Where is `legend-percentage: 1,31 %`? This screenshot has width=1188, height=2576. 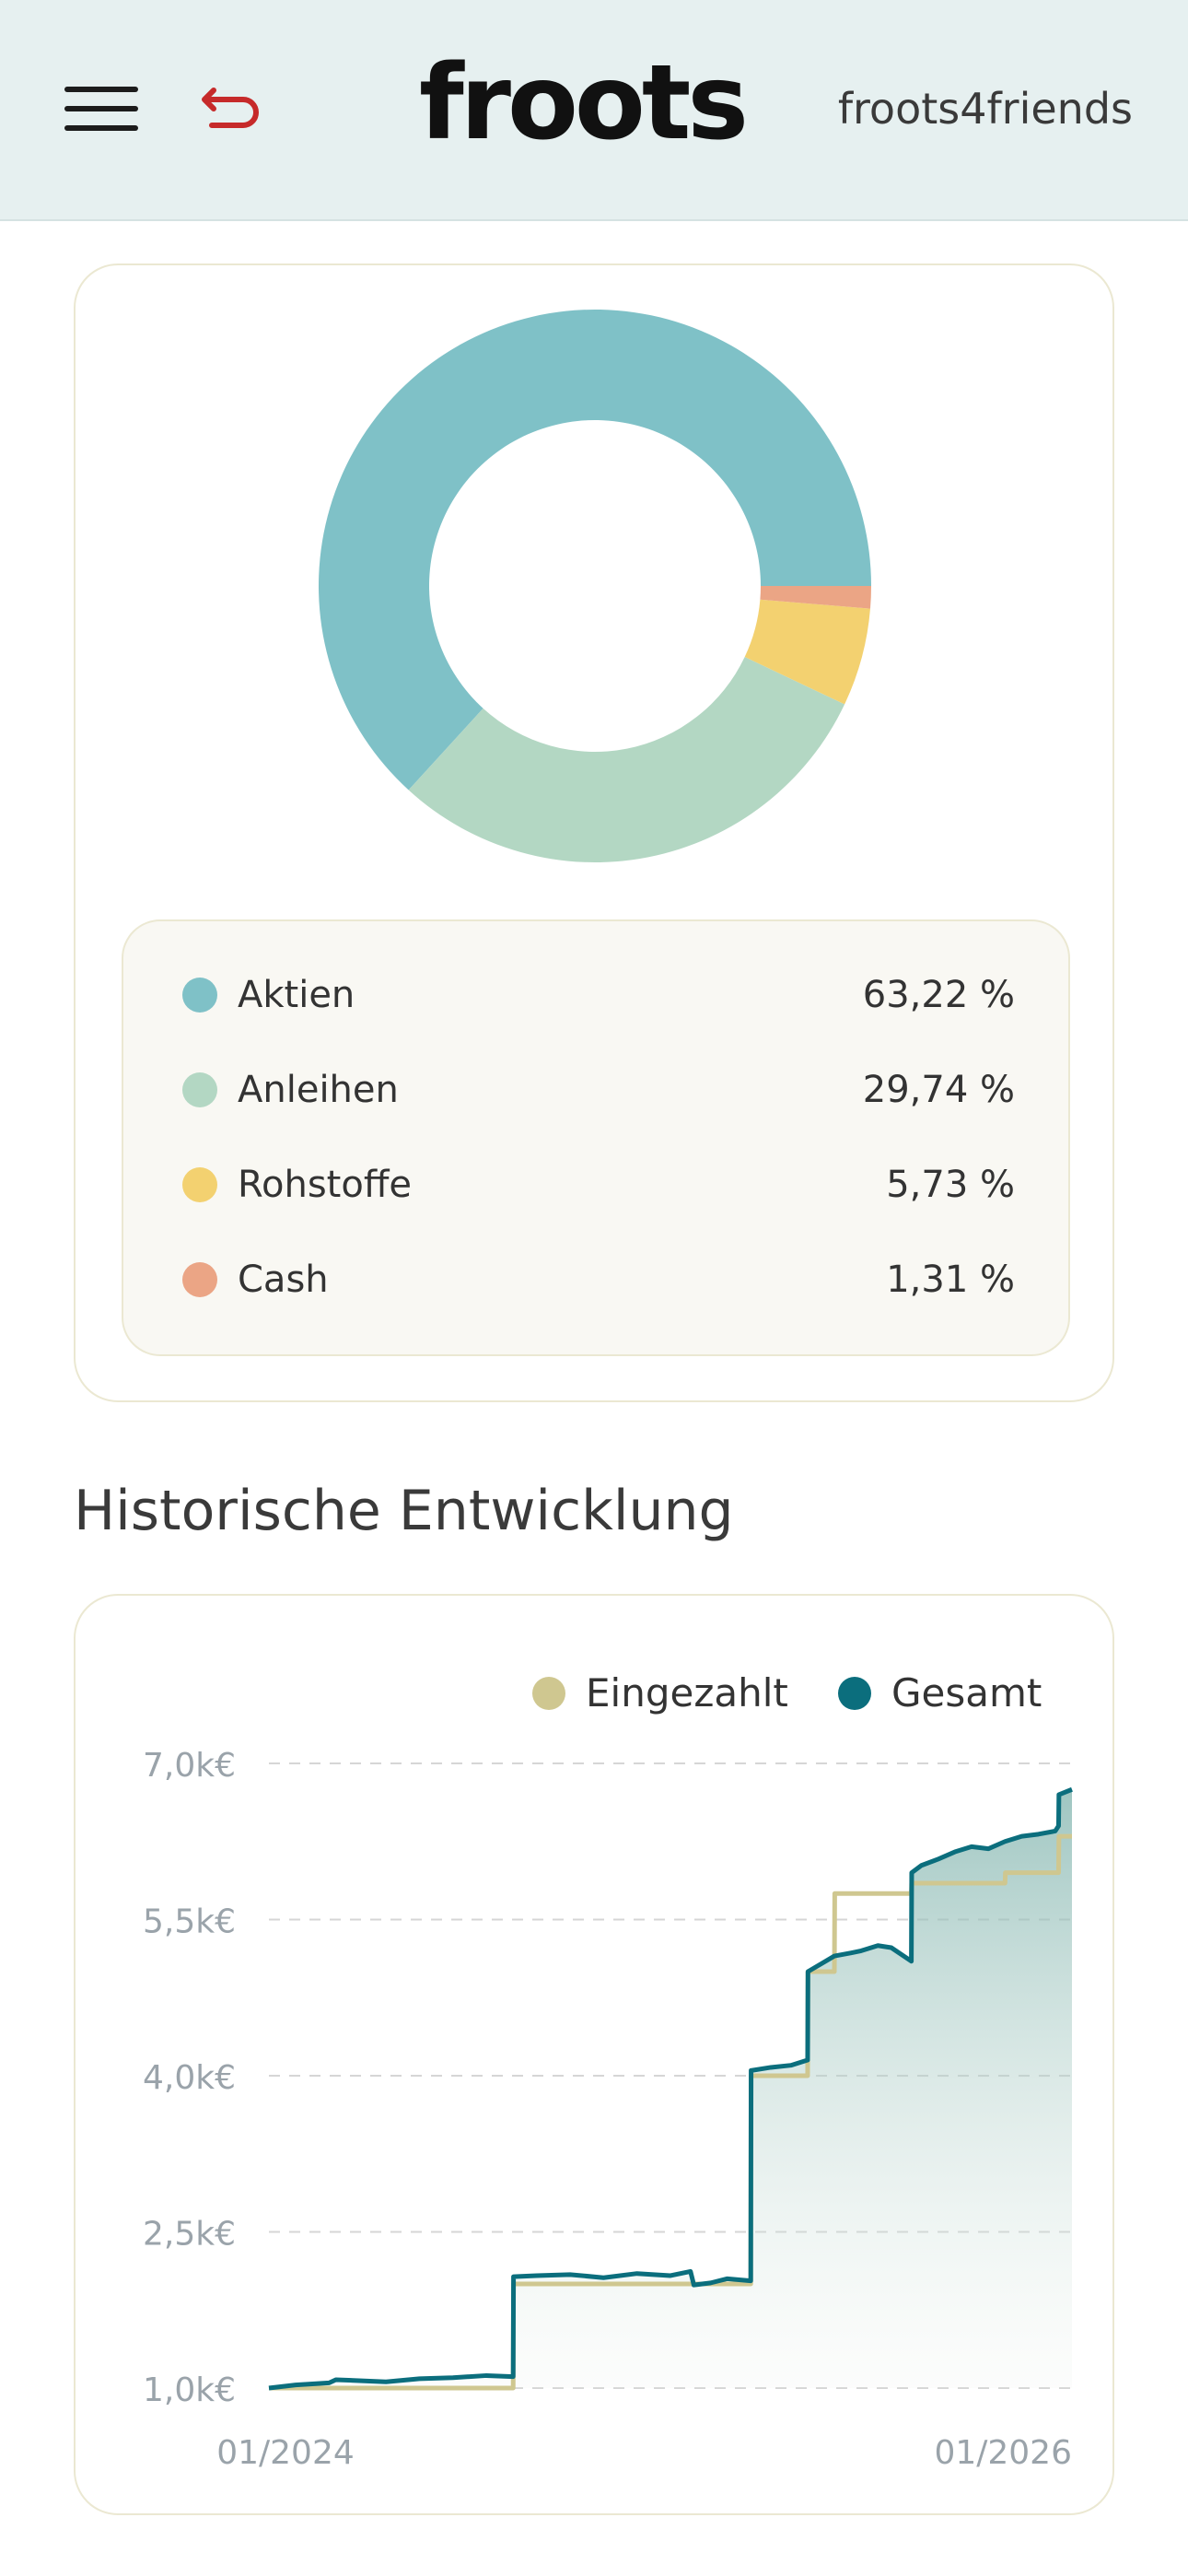 legend-percentage: 1,31 % is located at coordinates (951, 1280).